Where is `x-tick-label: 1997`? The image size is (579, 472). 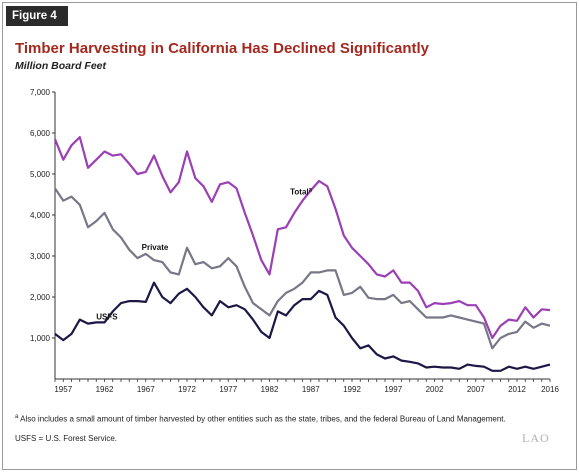 x-tick-label: 1997 is located at coordinates (393, 389).